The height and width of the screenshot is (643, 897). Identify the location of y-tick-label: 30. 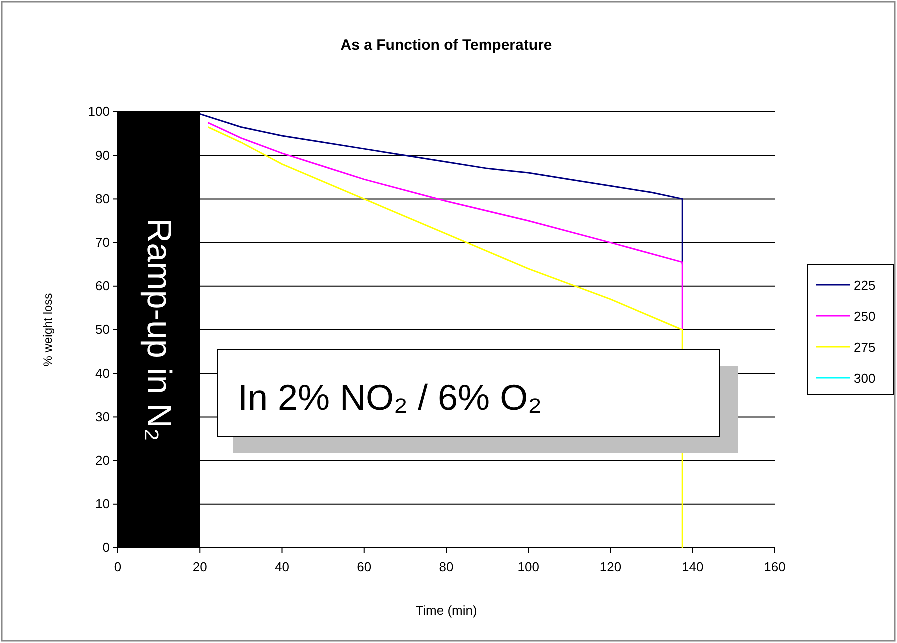
(103, 416).